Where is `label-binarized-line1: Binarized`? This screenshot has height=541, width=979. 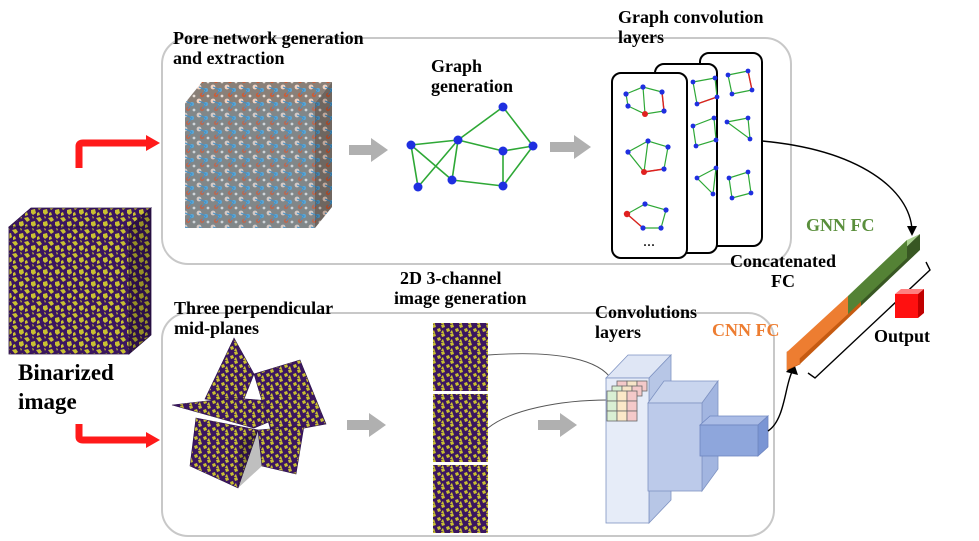 label-binarized-line1: Binarized is located at coordinates (66, 372).